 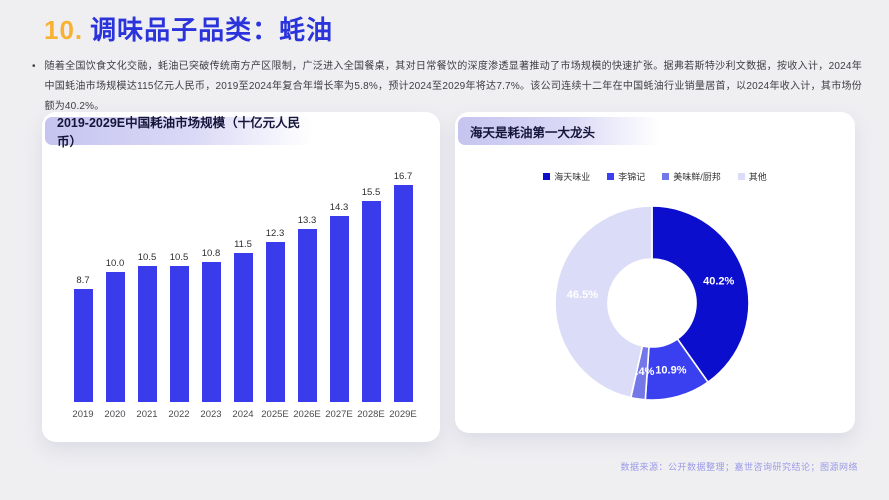 I want to click on legend-label: 海天味业, so click(x=572, y=177).